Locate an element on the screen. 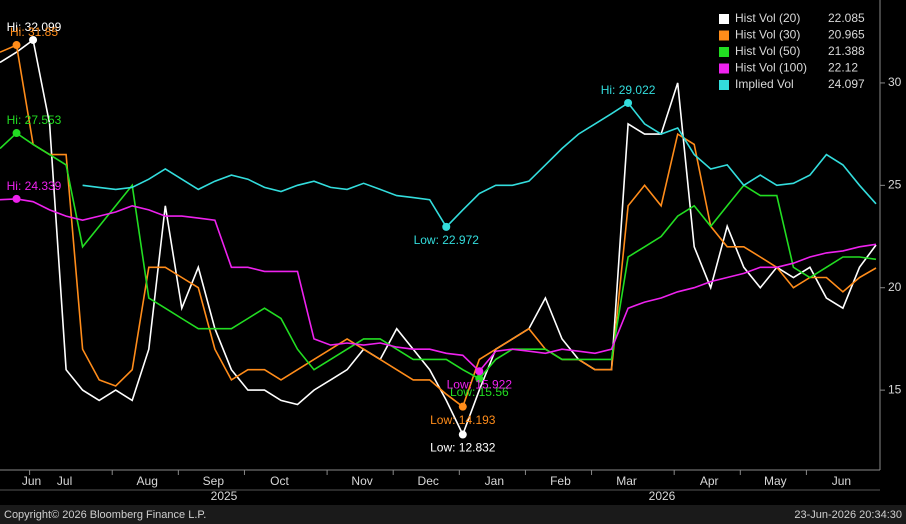 The image size is (906, 524). year-label: 2025 is located at coordinates (224, 496).